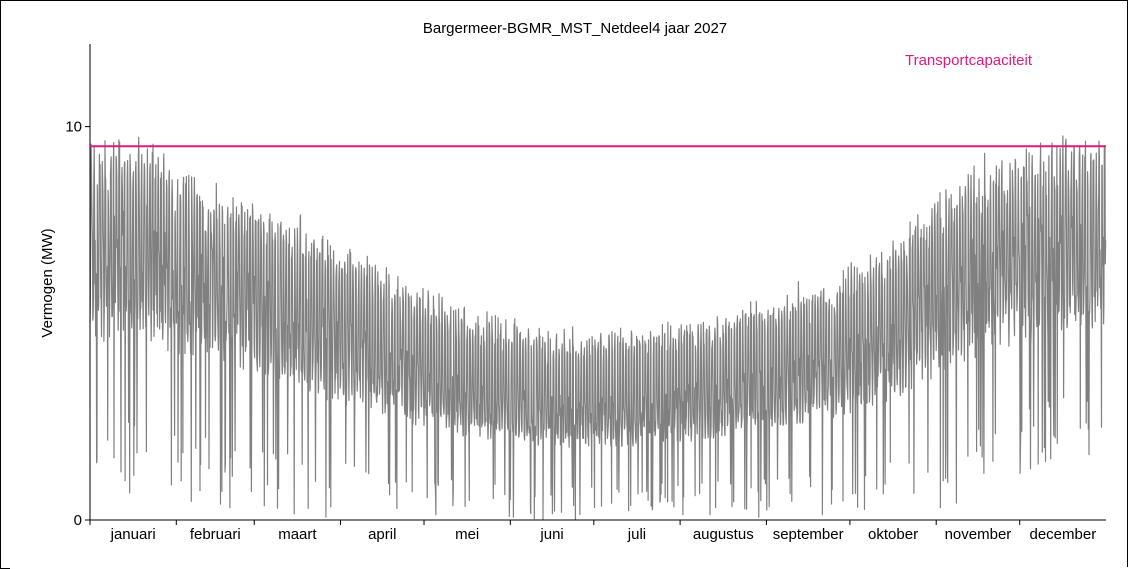  I want to click on chart-title: Bargermeer-BGMR_MST_Netdeel4 jaar 2027, so click(575, 28).